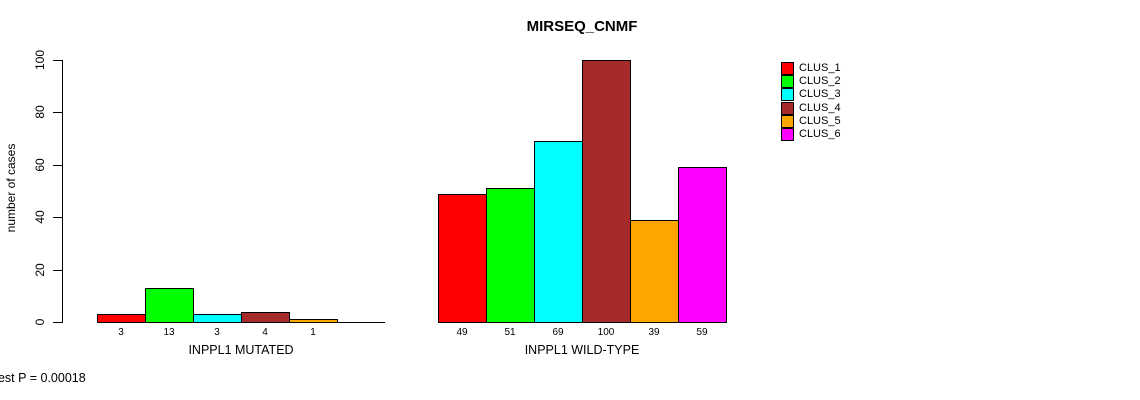 Image resolution: width=1140 pixels, height=400 pixels. I want to click on y-axis-tick-label: 60, so click(40, 165).